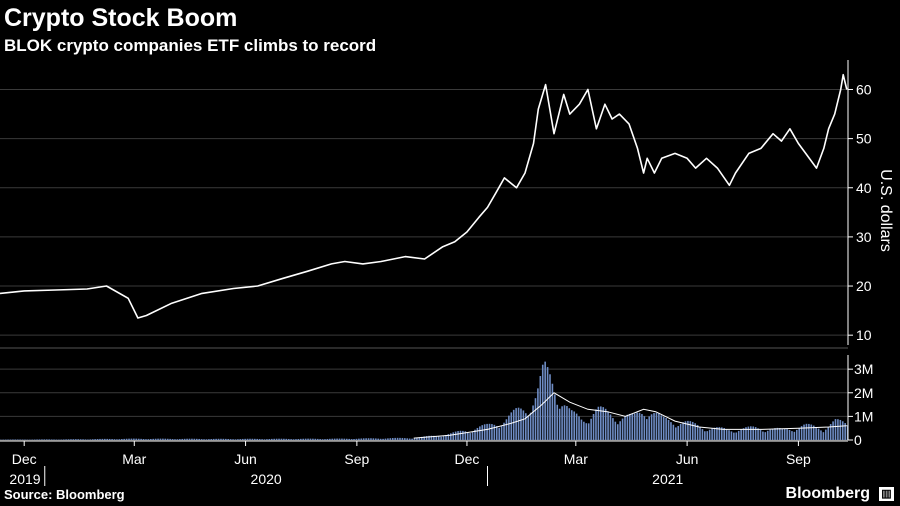 The width and height of the screenshot is (900, 506). What do you see at coordinates (864, 89) in the screenshot?
I see `price-tick-label: 60` at bounding box center [864, 89].